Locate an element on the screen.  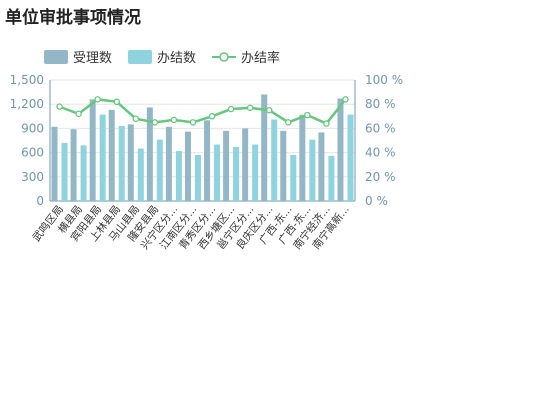
y-right-tick-label: 100 % is located at coordinates (384, 80).